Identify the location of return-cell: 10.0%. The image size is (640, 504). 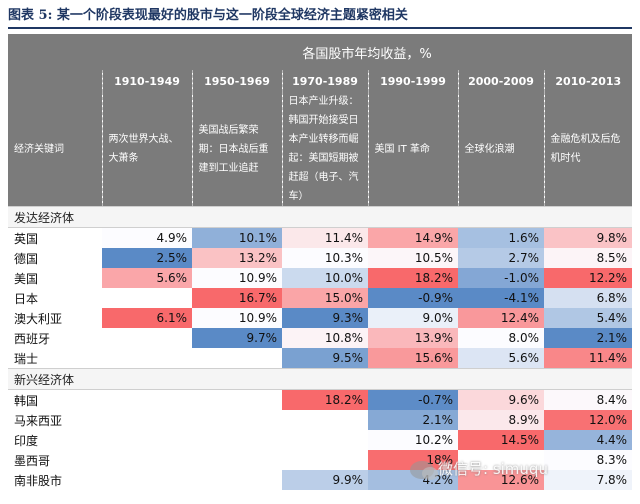
(325, 278).